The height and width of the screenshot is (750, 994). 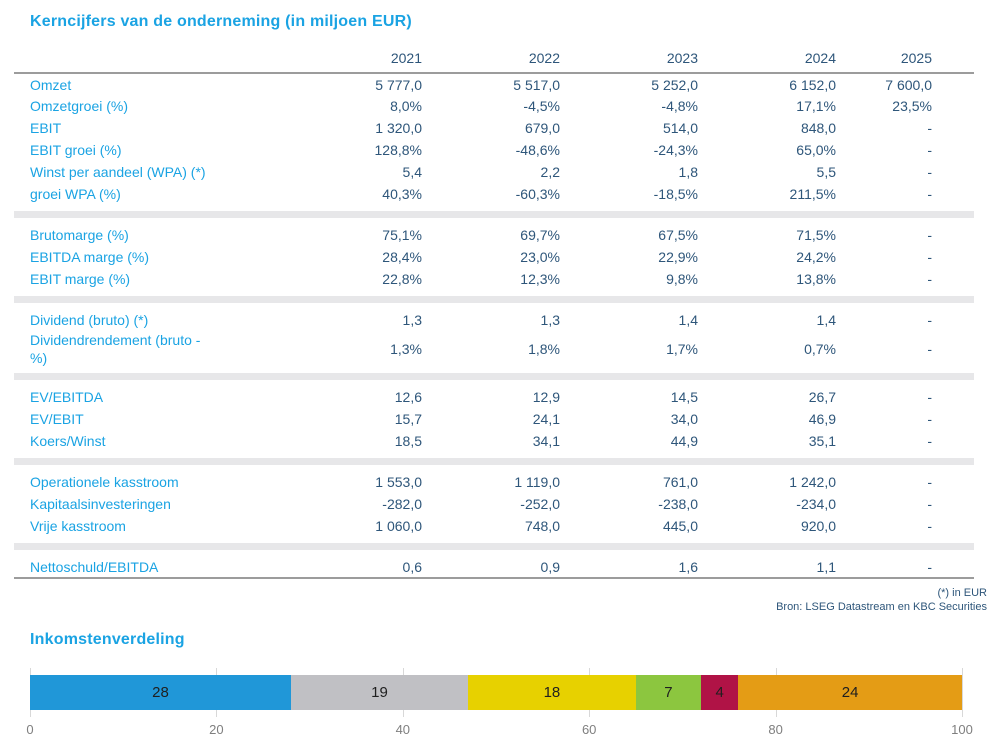 I want to click on cell-value: 12,6, so click(x=408, y=397).